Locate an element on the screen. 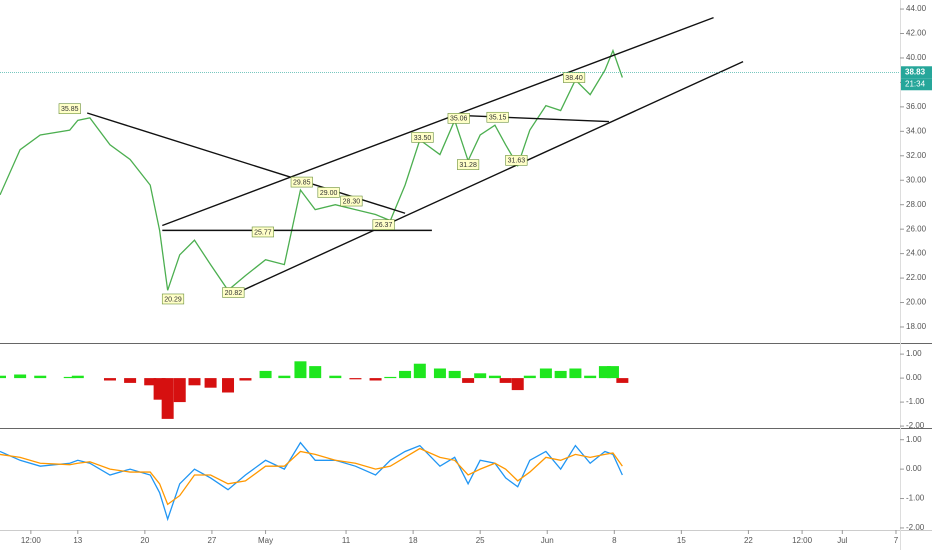  price-annotation: 35.85 is located at coordinates (70, 109).